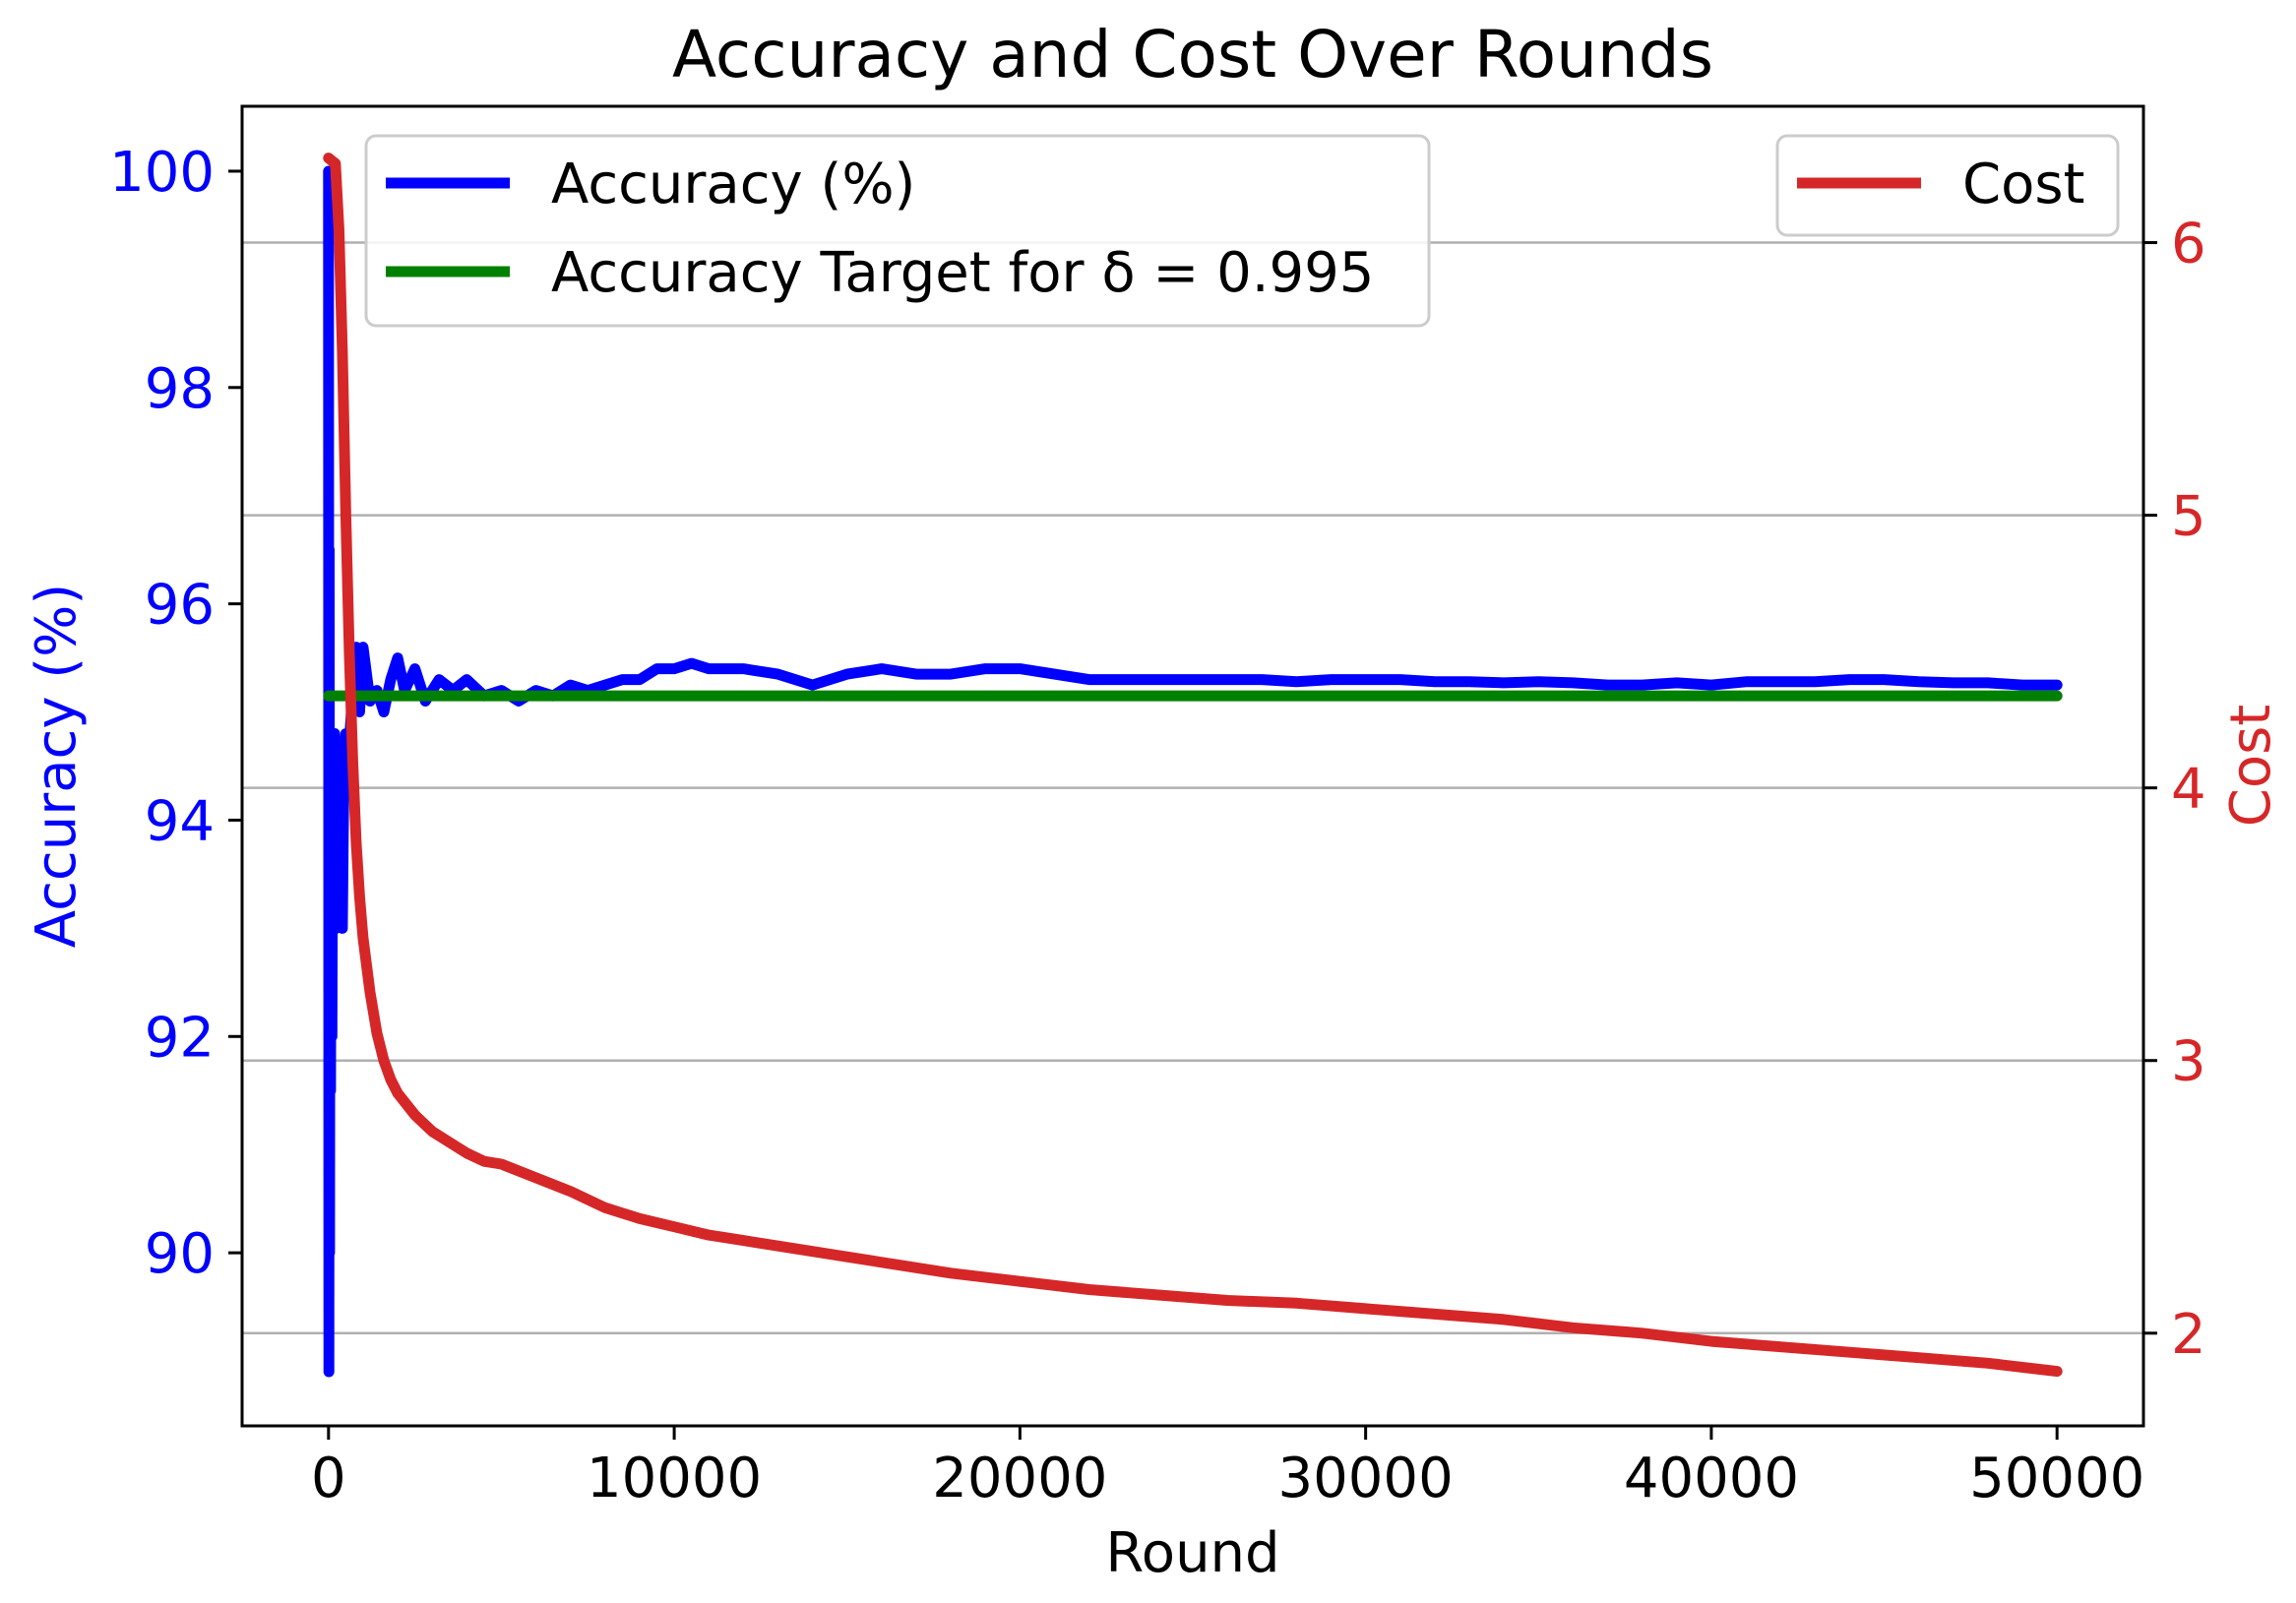  I want to click on left-y-tick-label: 98, so click(180, 389).